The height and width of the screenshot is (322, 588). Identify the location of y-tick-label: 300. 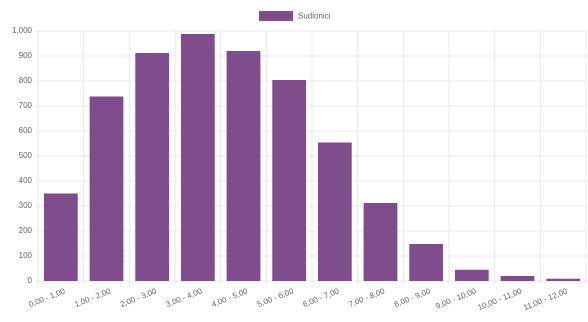
(26, 205).